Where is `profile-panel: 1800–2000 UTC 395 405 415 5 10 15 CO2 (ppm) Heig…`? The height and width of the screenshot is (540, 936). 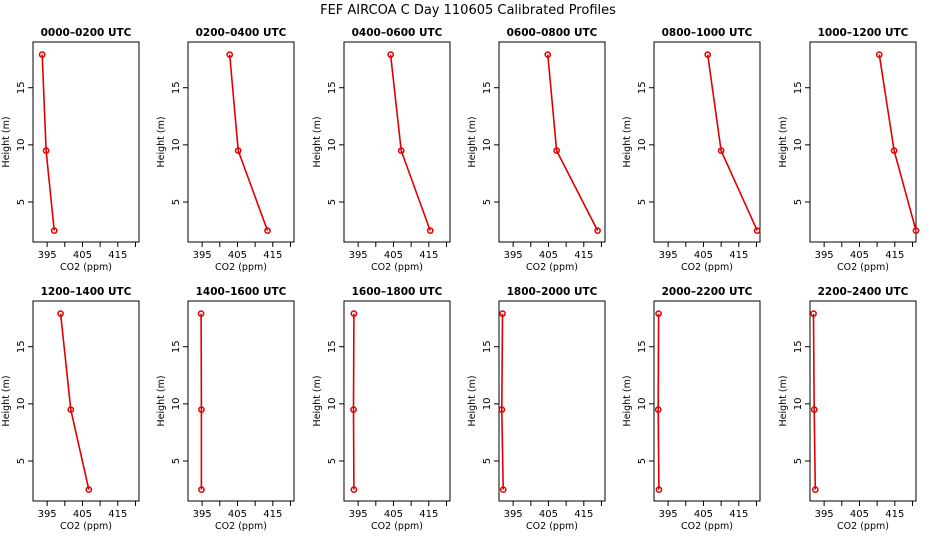 profile-panel: 1800–2000 UTC 395 405 415 5 10 15 CO2 (ppm) Heig… is located at coordinates (536, 409).